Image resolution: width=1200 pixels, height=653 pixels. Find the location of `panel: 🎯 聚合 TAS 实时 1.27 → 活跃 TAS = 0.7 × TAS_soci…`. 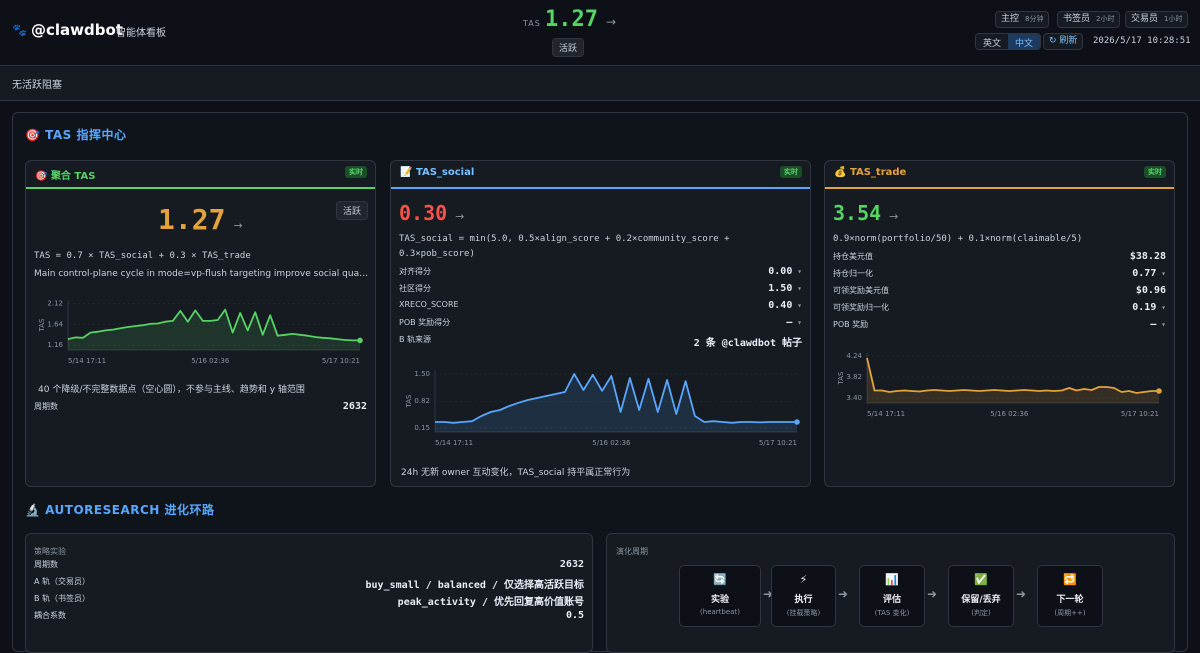

panel: 🎯 聚合 TAS 实时 1.27 → 活跃 TAS = 0.7 × TAS_soci… is located at coordinates (200, 323).